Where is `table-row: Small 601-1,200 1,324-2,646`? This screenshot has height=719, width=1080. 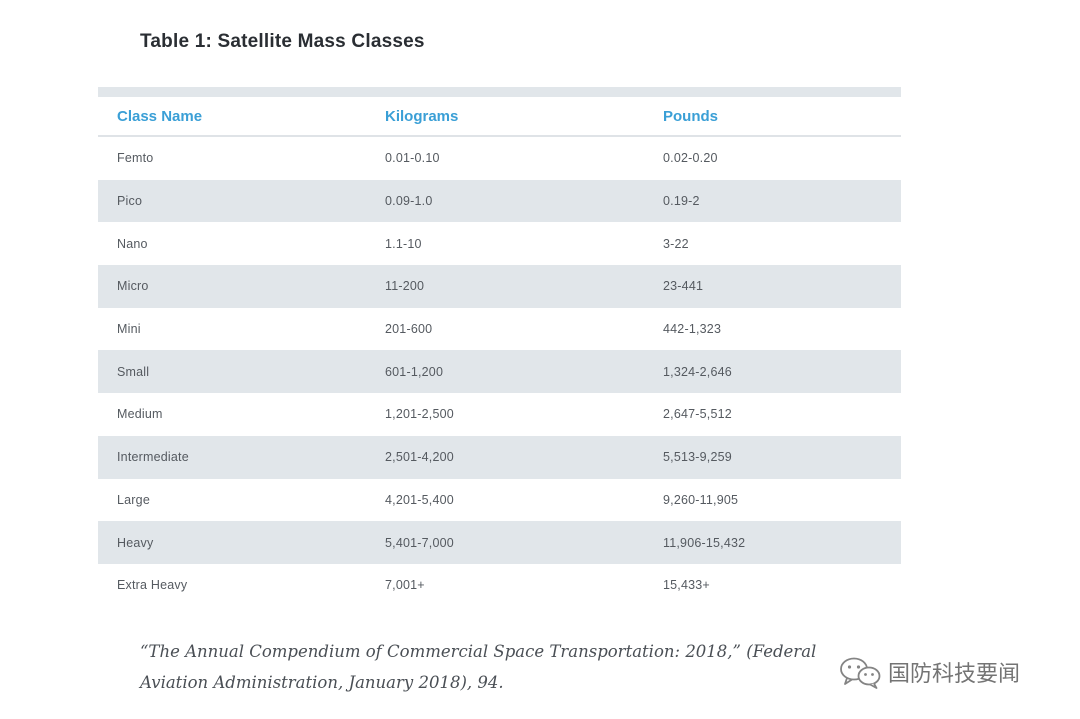 table-row: Small 601-1,200 1,324-2,646 is located at coordinates (499, 372).